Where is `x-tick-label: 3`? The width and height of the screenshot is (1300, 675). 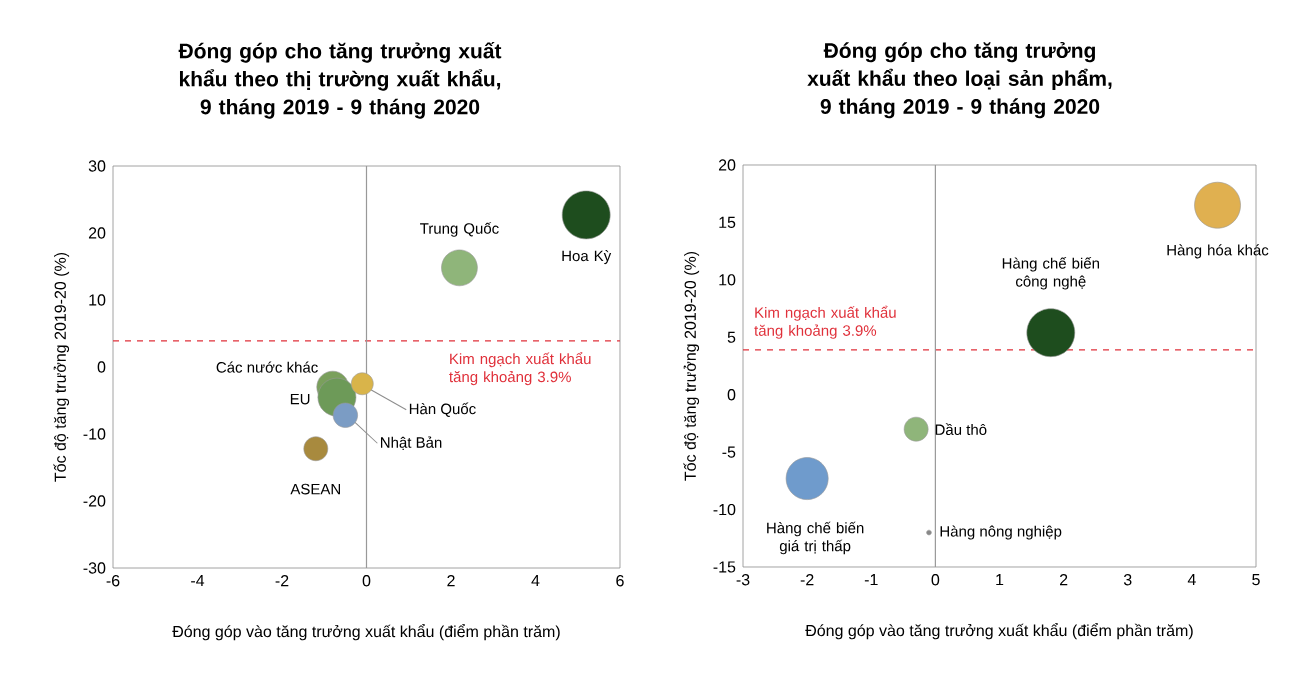
x-tick-label: 3 is located at coordinates (1127, 580).